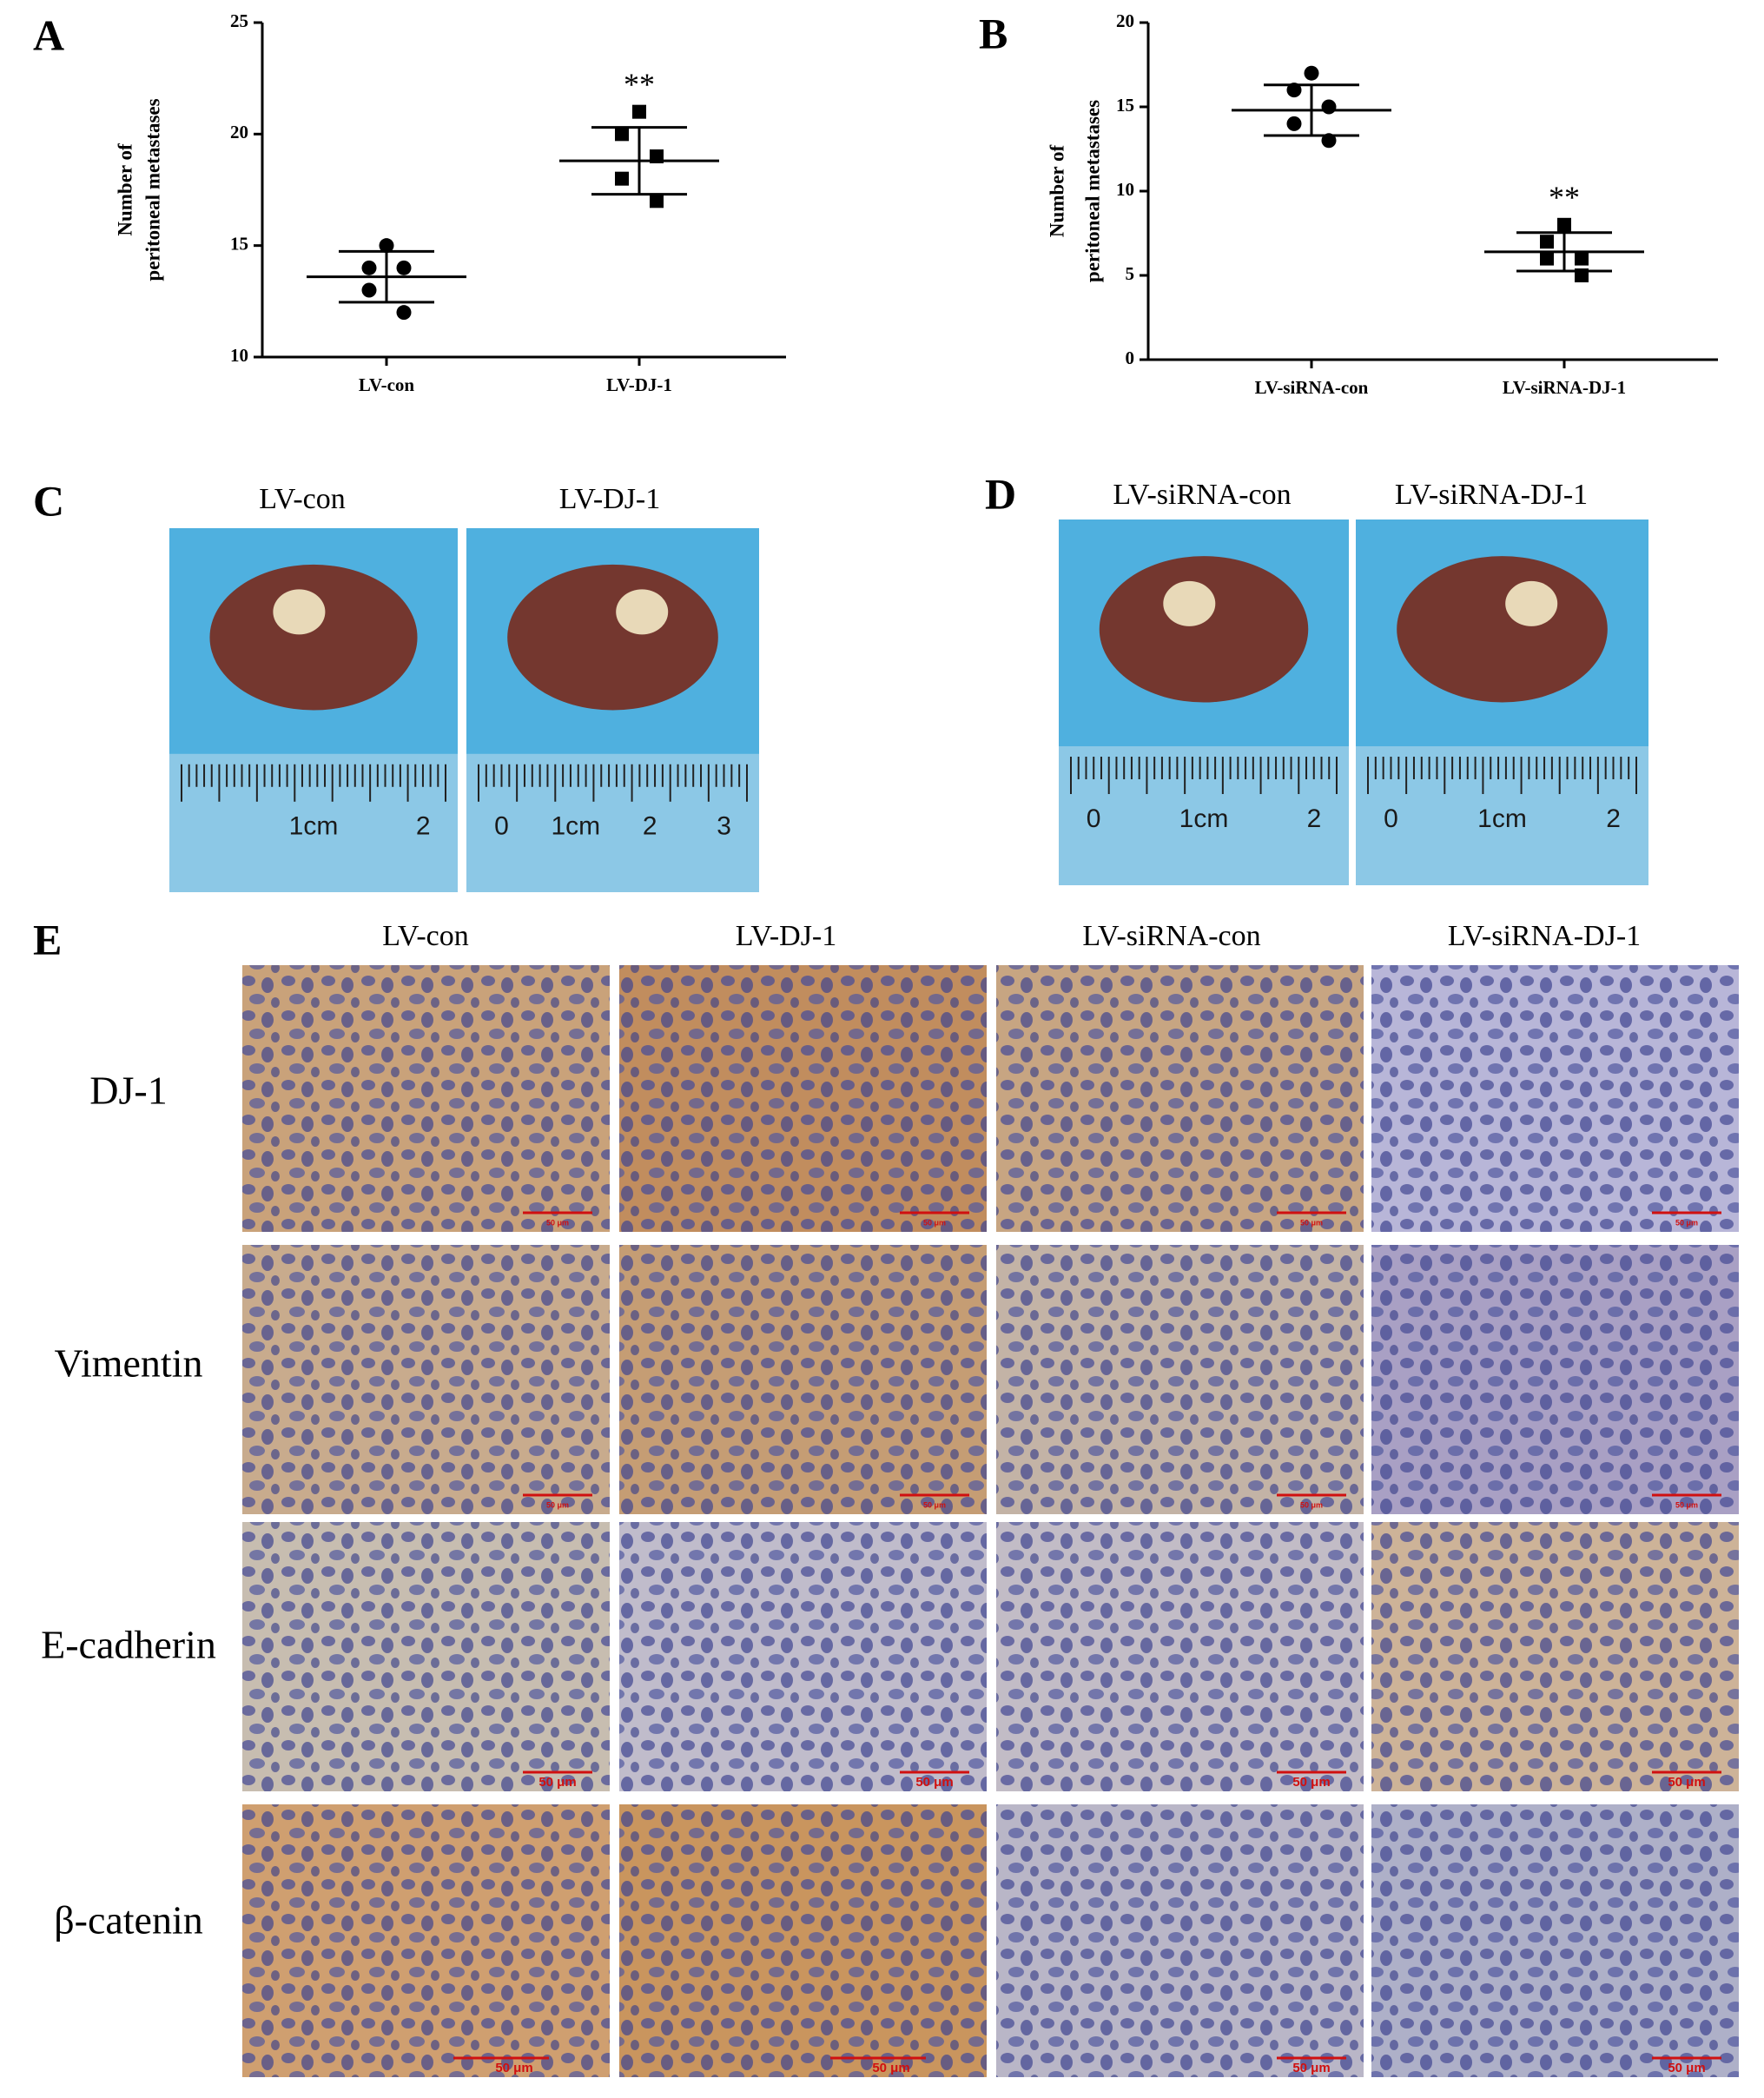 This screenshot has height=2098, width=1764. What do you see at coordinates (1491, 495) in the screenshot?
I see `photo-caption: LV-siRNA-DJ-1` at bounding box center [1491, 495].